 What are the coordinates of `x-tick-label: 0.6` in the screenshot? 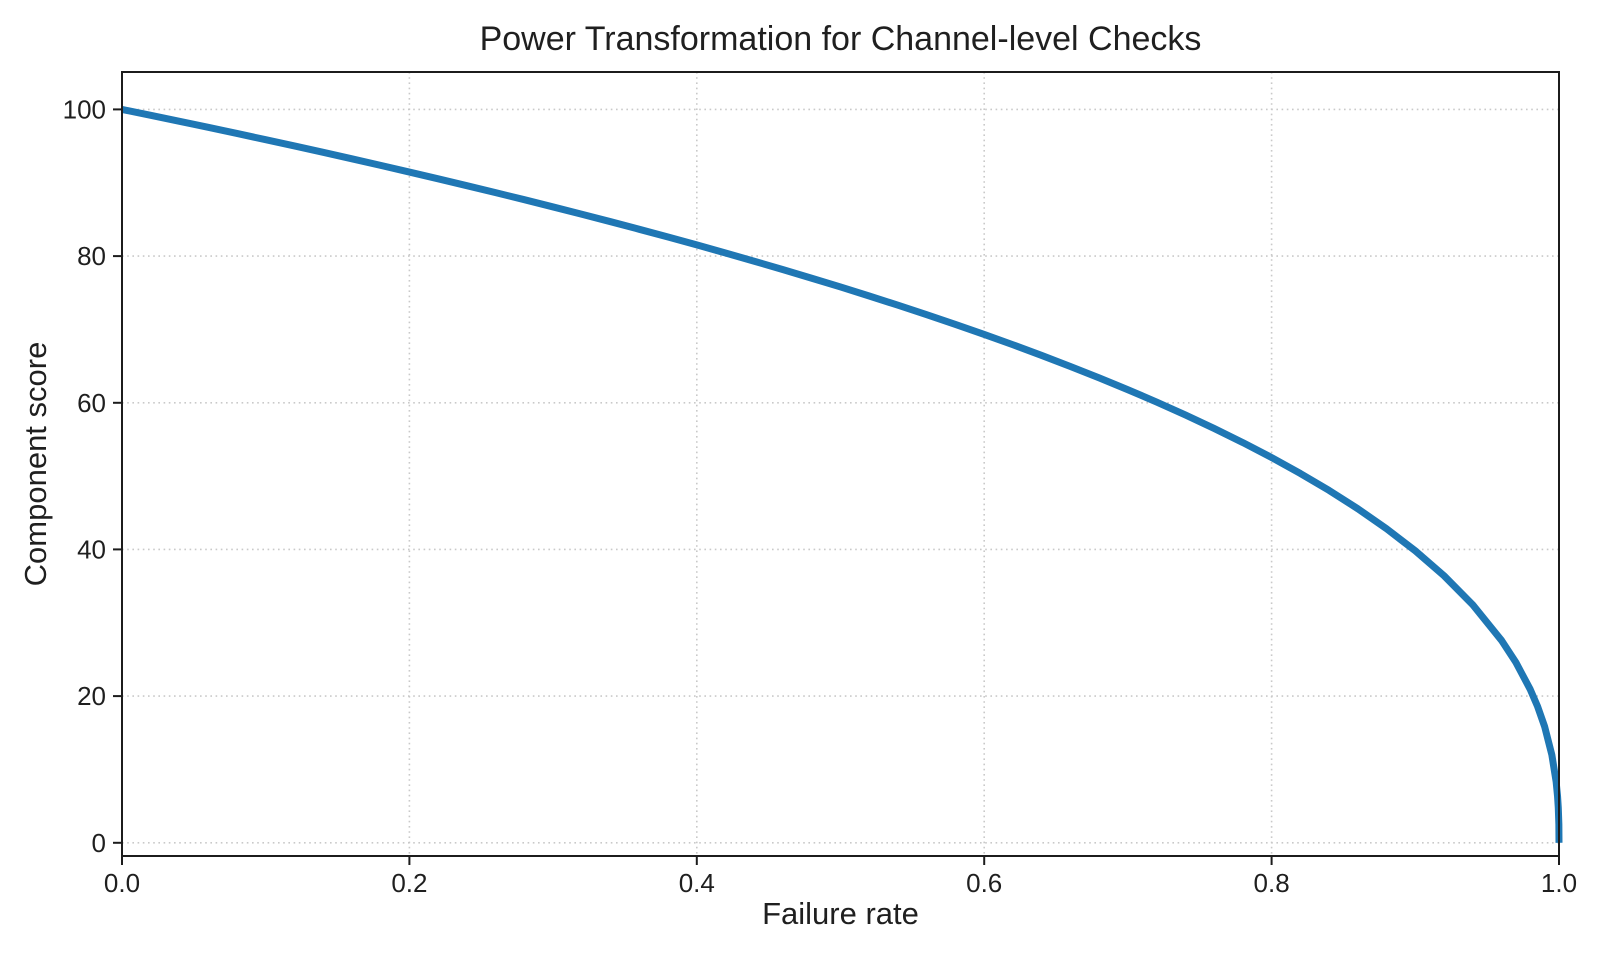 It's located at (984, 883).